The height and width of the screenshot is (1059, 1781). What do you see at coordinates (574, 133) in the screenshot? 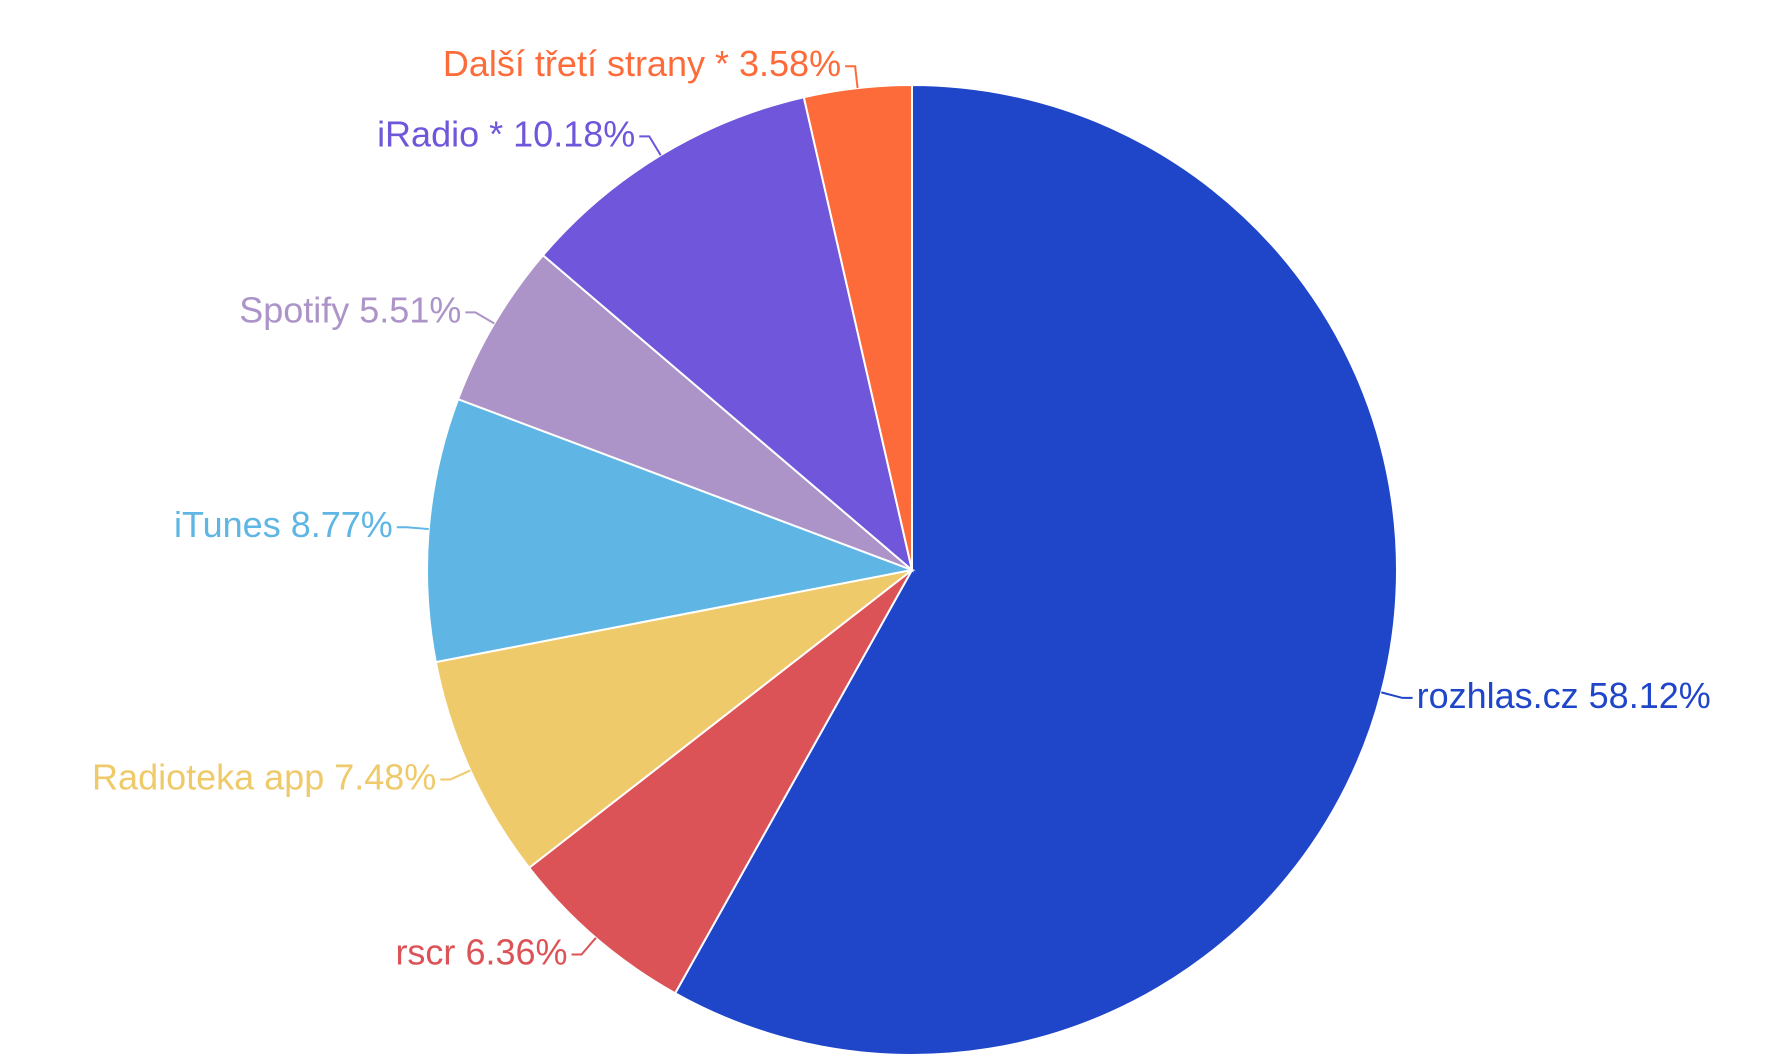
I see `slice-label-value: 10.18%` at bounding box center [574, 133].